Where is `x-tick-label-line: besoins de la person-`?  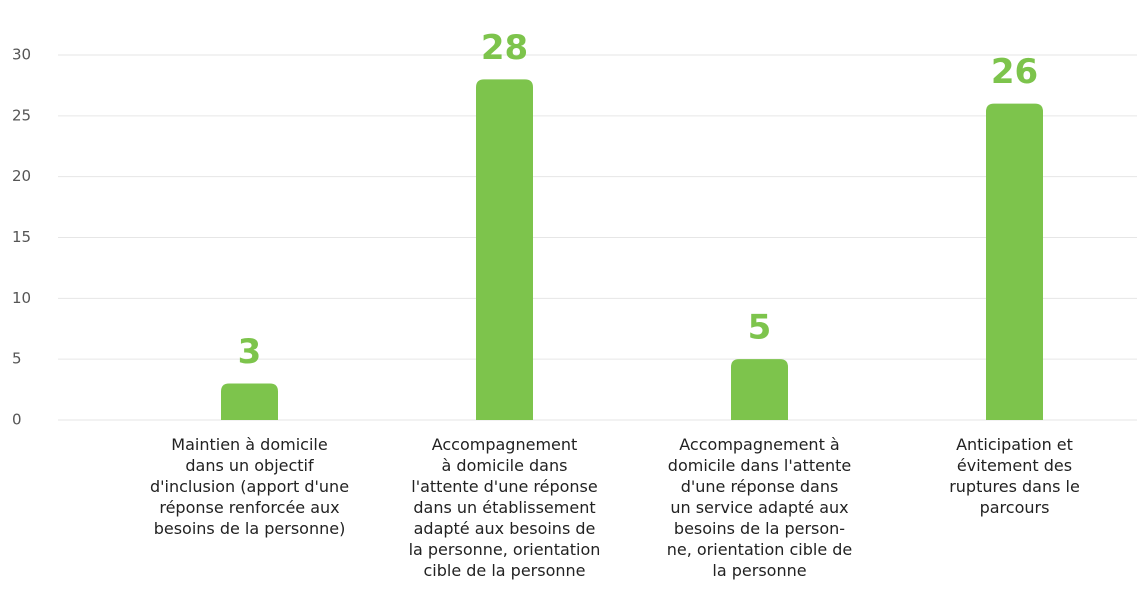
x-tick-label-line: besoins de la person- is located at coordinates (759, 528).